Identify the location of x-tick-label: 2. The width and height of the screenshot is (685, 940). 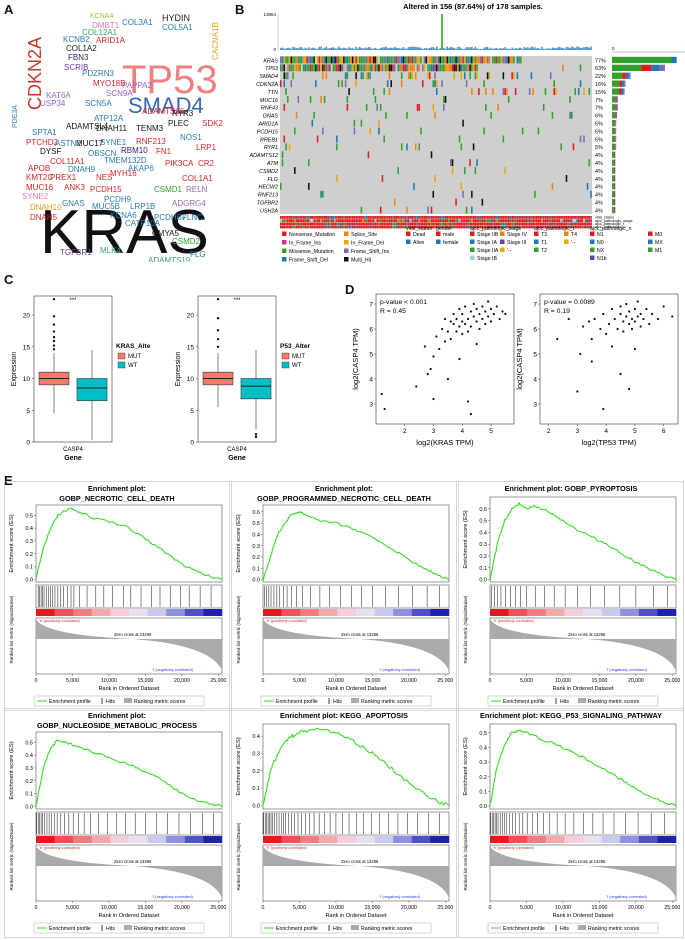
(549, 431).